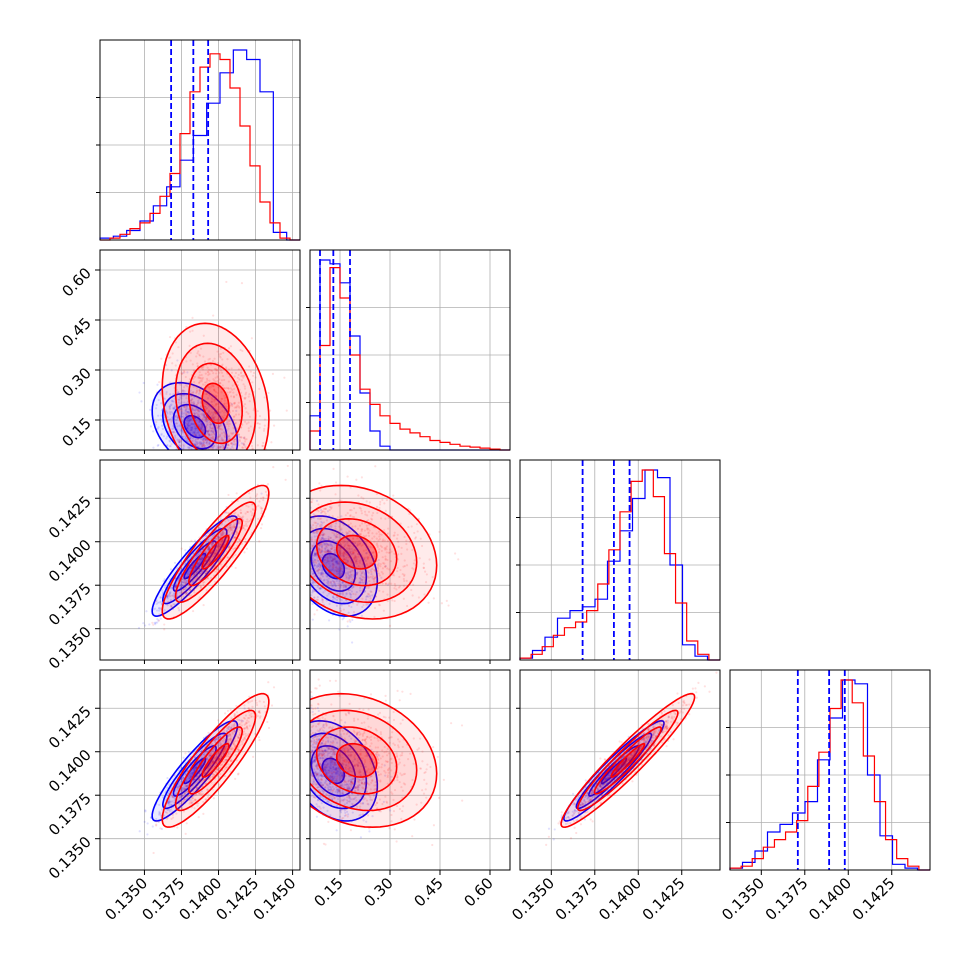 Image resolution: width=970 pixels, height=970 pixels. Describe the element at coordinates (76, 382) in the screenshot. I see `y-tick-label: 0.30` at that location.